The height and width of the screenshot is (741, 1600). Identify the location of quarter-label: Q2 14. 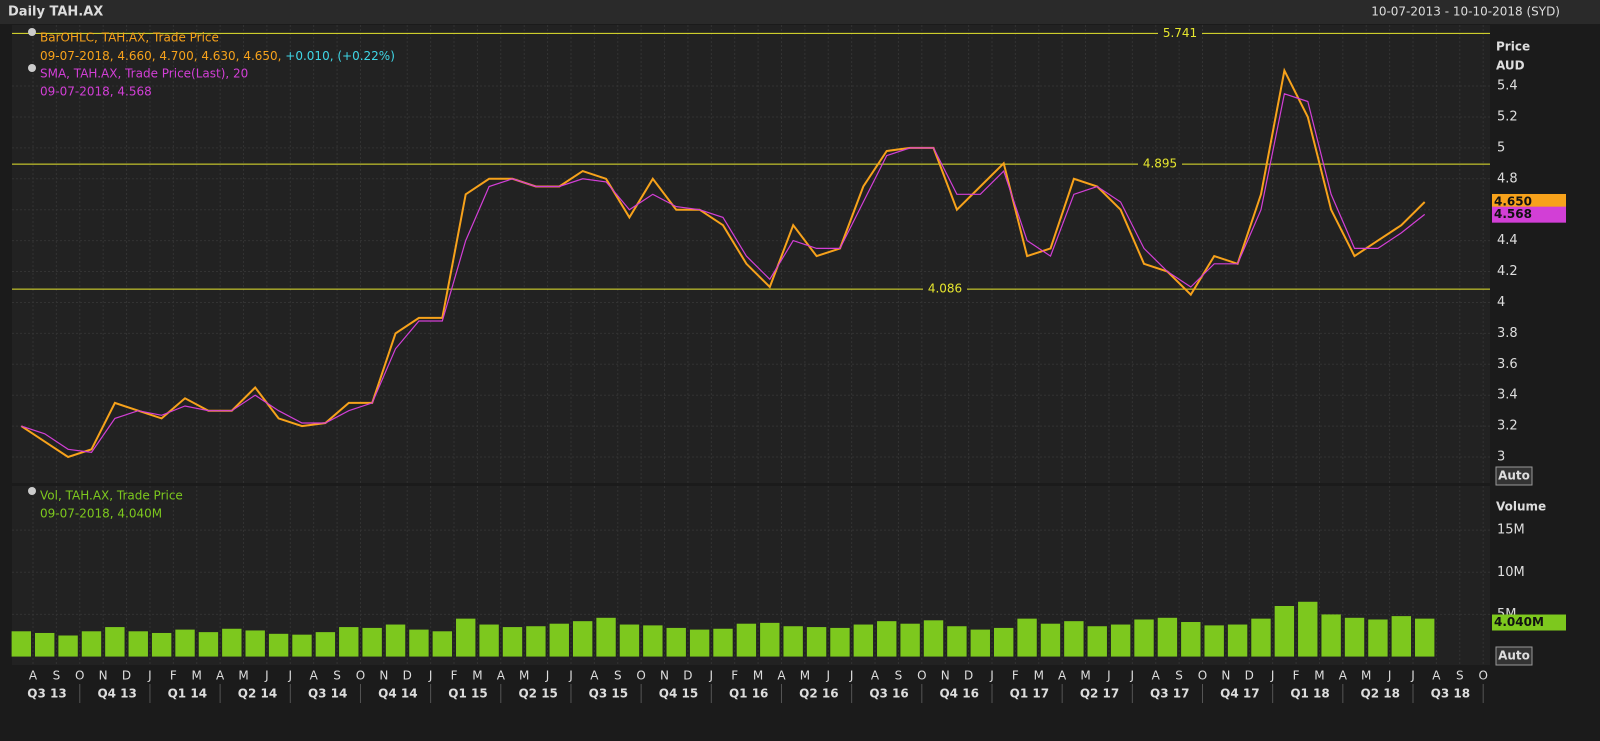
(257, 694).